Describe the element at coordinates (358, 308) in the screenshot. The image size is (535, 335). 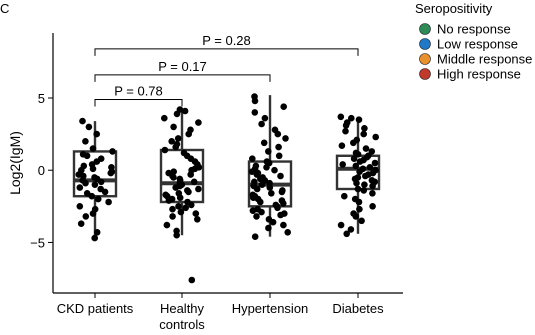
I see `x-tick-label: Diabetes` at that location.